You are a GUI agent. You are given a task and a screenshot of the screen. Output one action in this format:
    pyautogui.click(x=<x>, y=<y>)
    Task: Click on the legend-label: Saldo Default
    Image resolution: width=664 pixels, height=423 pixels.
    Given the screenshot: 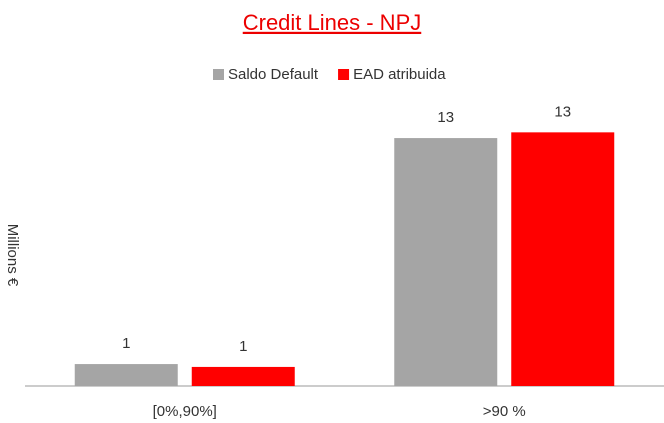 What is the action you would take?
    pyautogui.click(x=273, y=74)
    